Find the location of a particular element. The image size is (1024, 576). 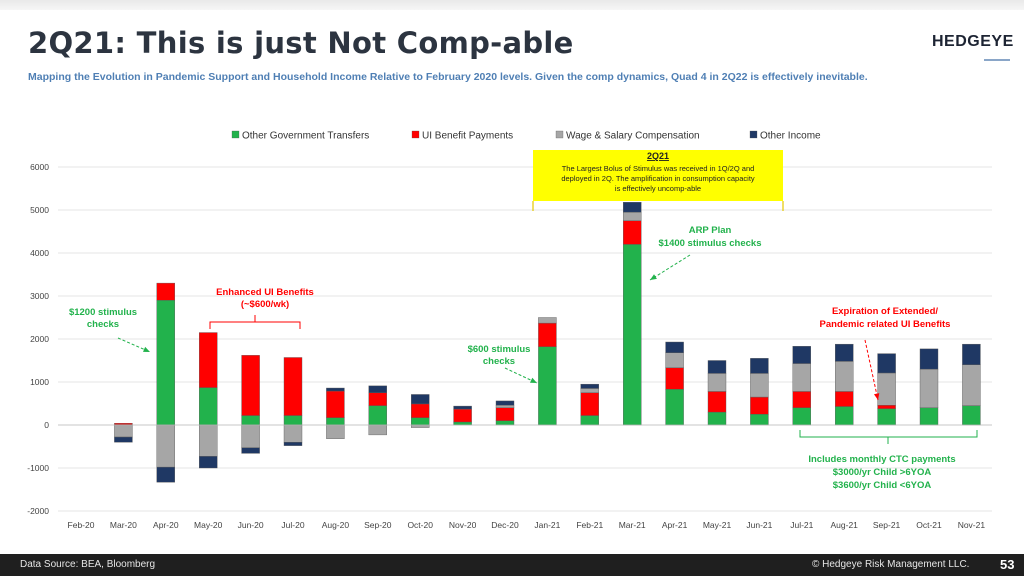

annotation-arp-plan: ARP Plan is located at coordinates (710, 230).